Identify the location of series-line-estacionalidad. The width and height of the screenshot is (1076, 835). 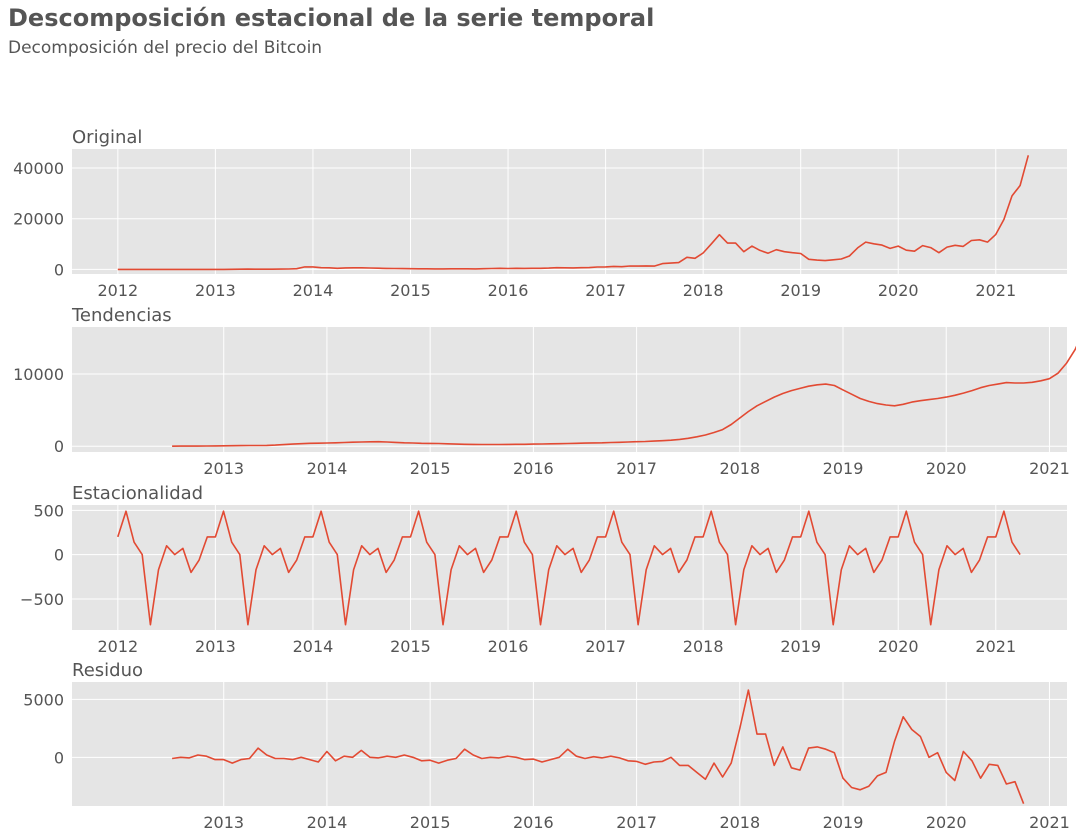
(569, 568).